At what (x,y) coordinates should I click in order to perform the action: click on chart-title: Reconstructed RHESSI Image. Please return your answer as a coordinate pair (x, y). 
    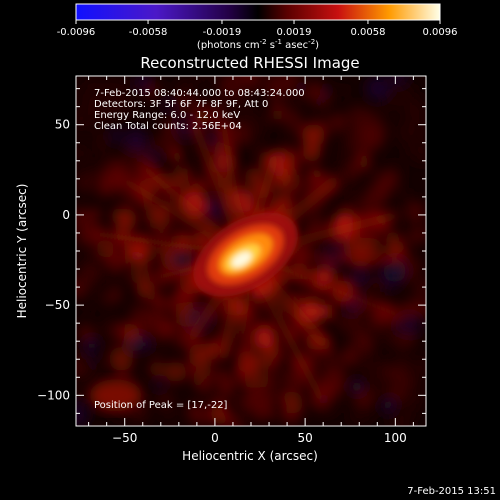
    Looking at the image, I should click on (249, 63).